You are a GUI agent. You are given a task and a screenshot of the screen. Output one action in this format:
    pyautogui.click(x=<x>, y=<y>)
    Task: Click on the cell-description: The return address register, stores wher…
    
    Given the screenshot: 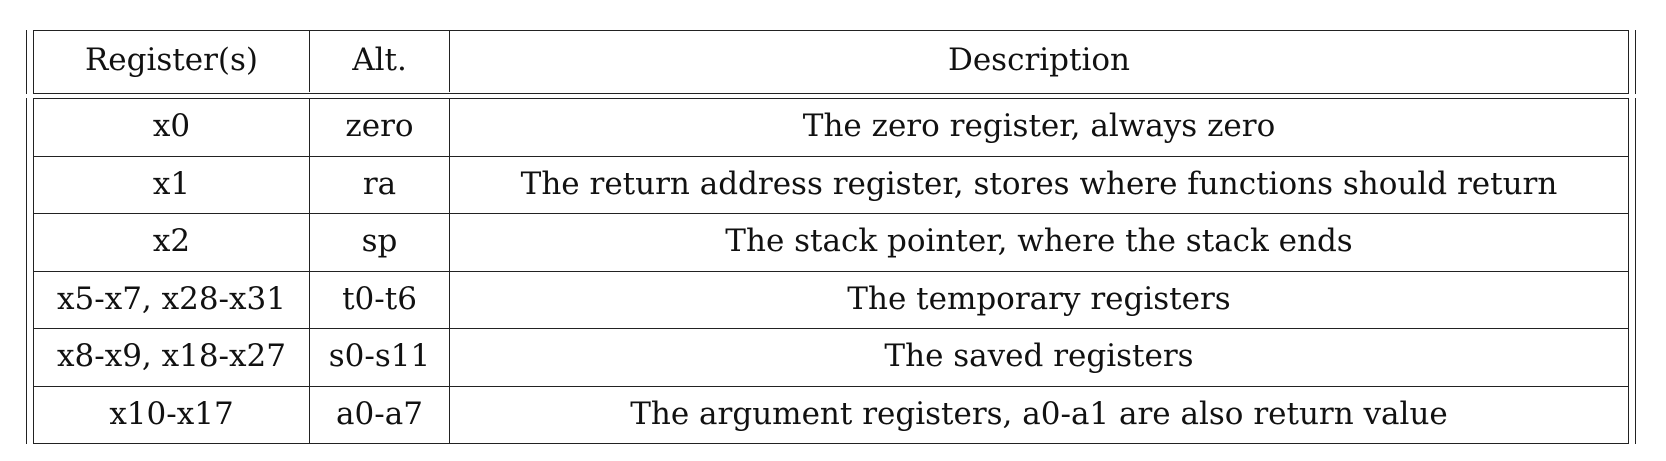 What is the action you would take?
    pyautogui.click(x=1039, y=183)
    